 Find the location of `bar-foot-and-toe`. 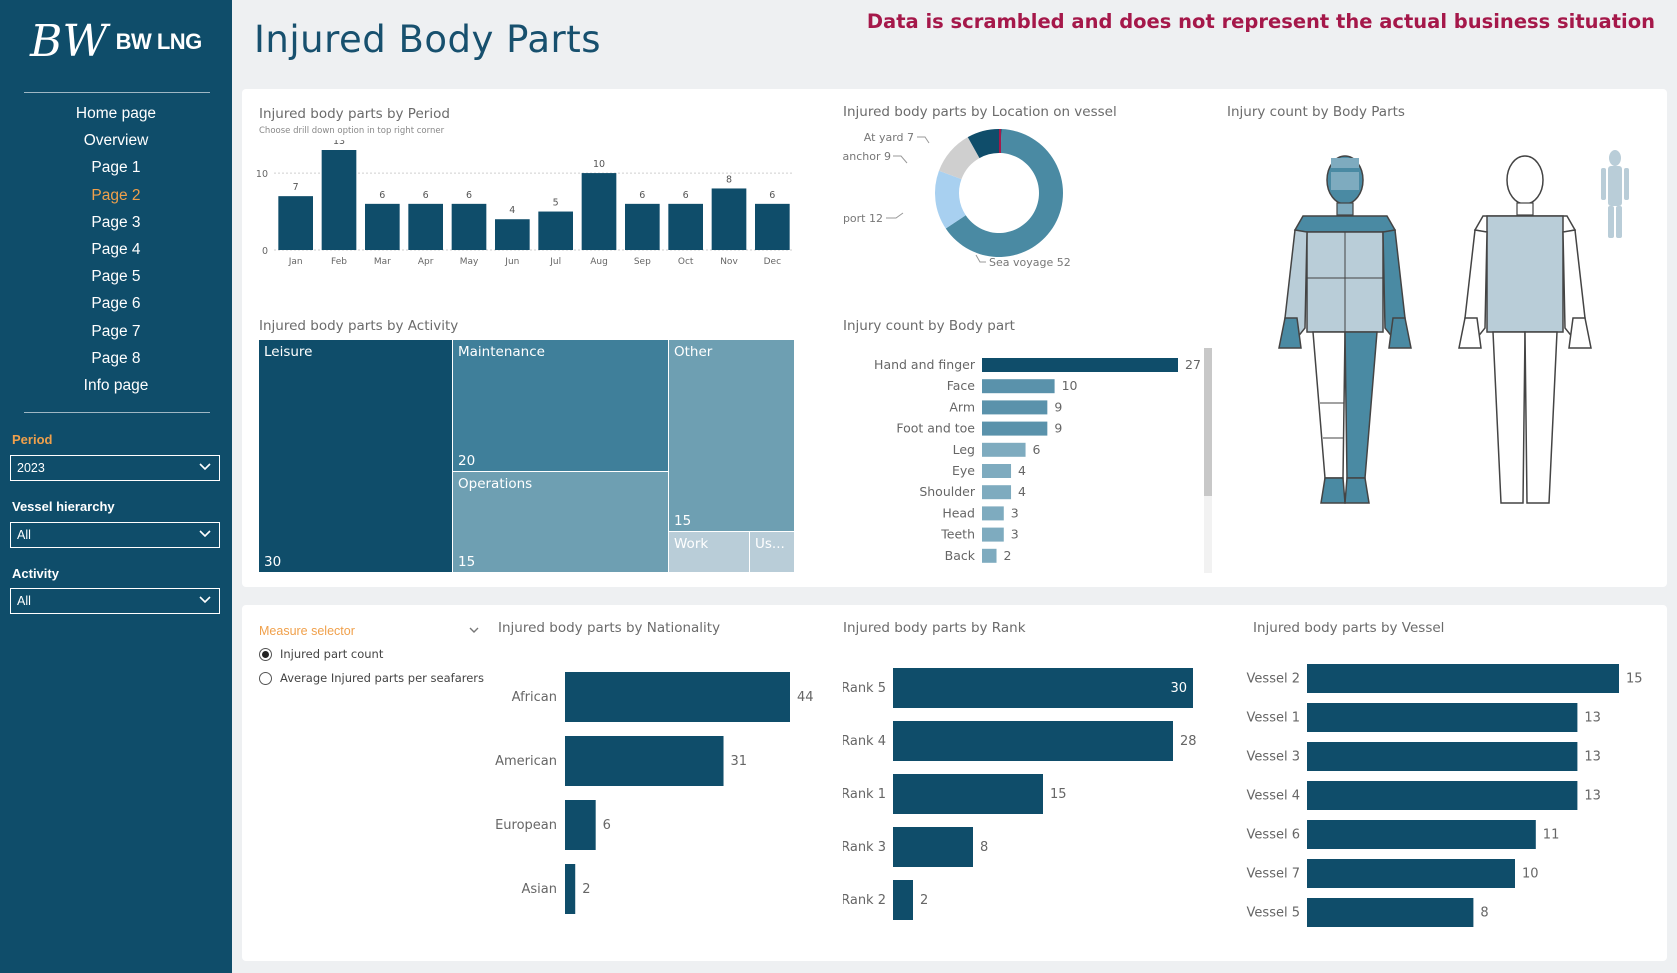

bar-foot-and-toe is located at coordinates (1015, 428).